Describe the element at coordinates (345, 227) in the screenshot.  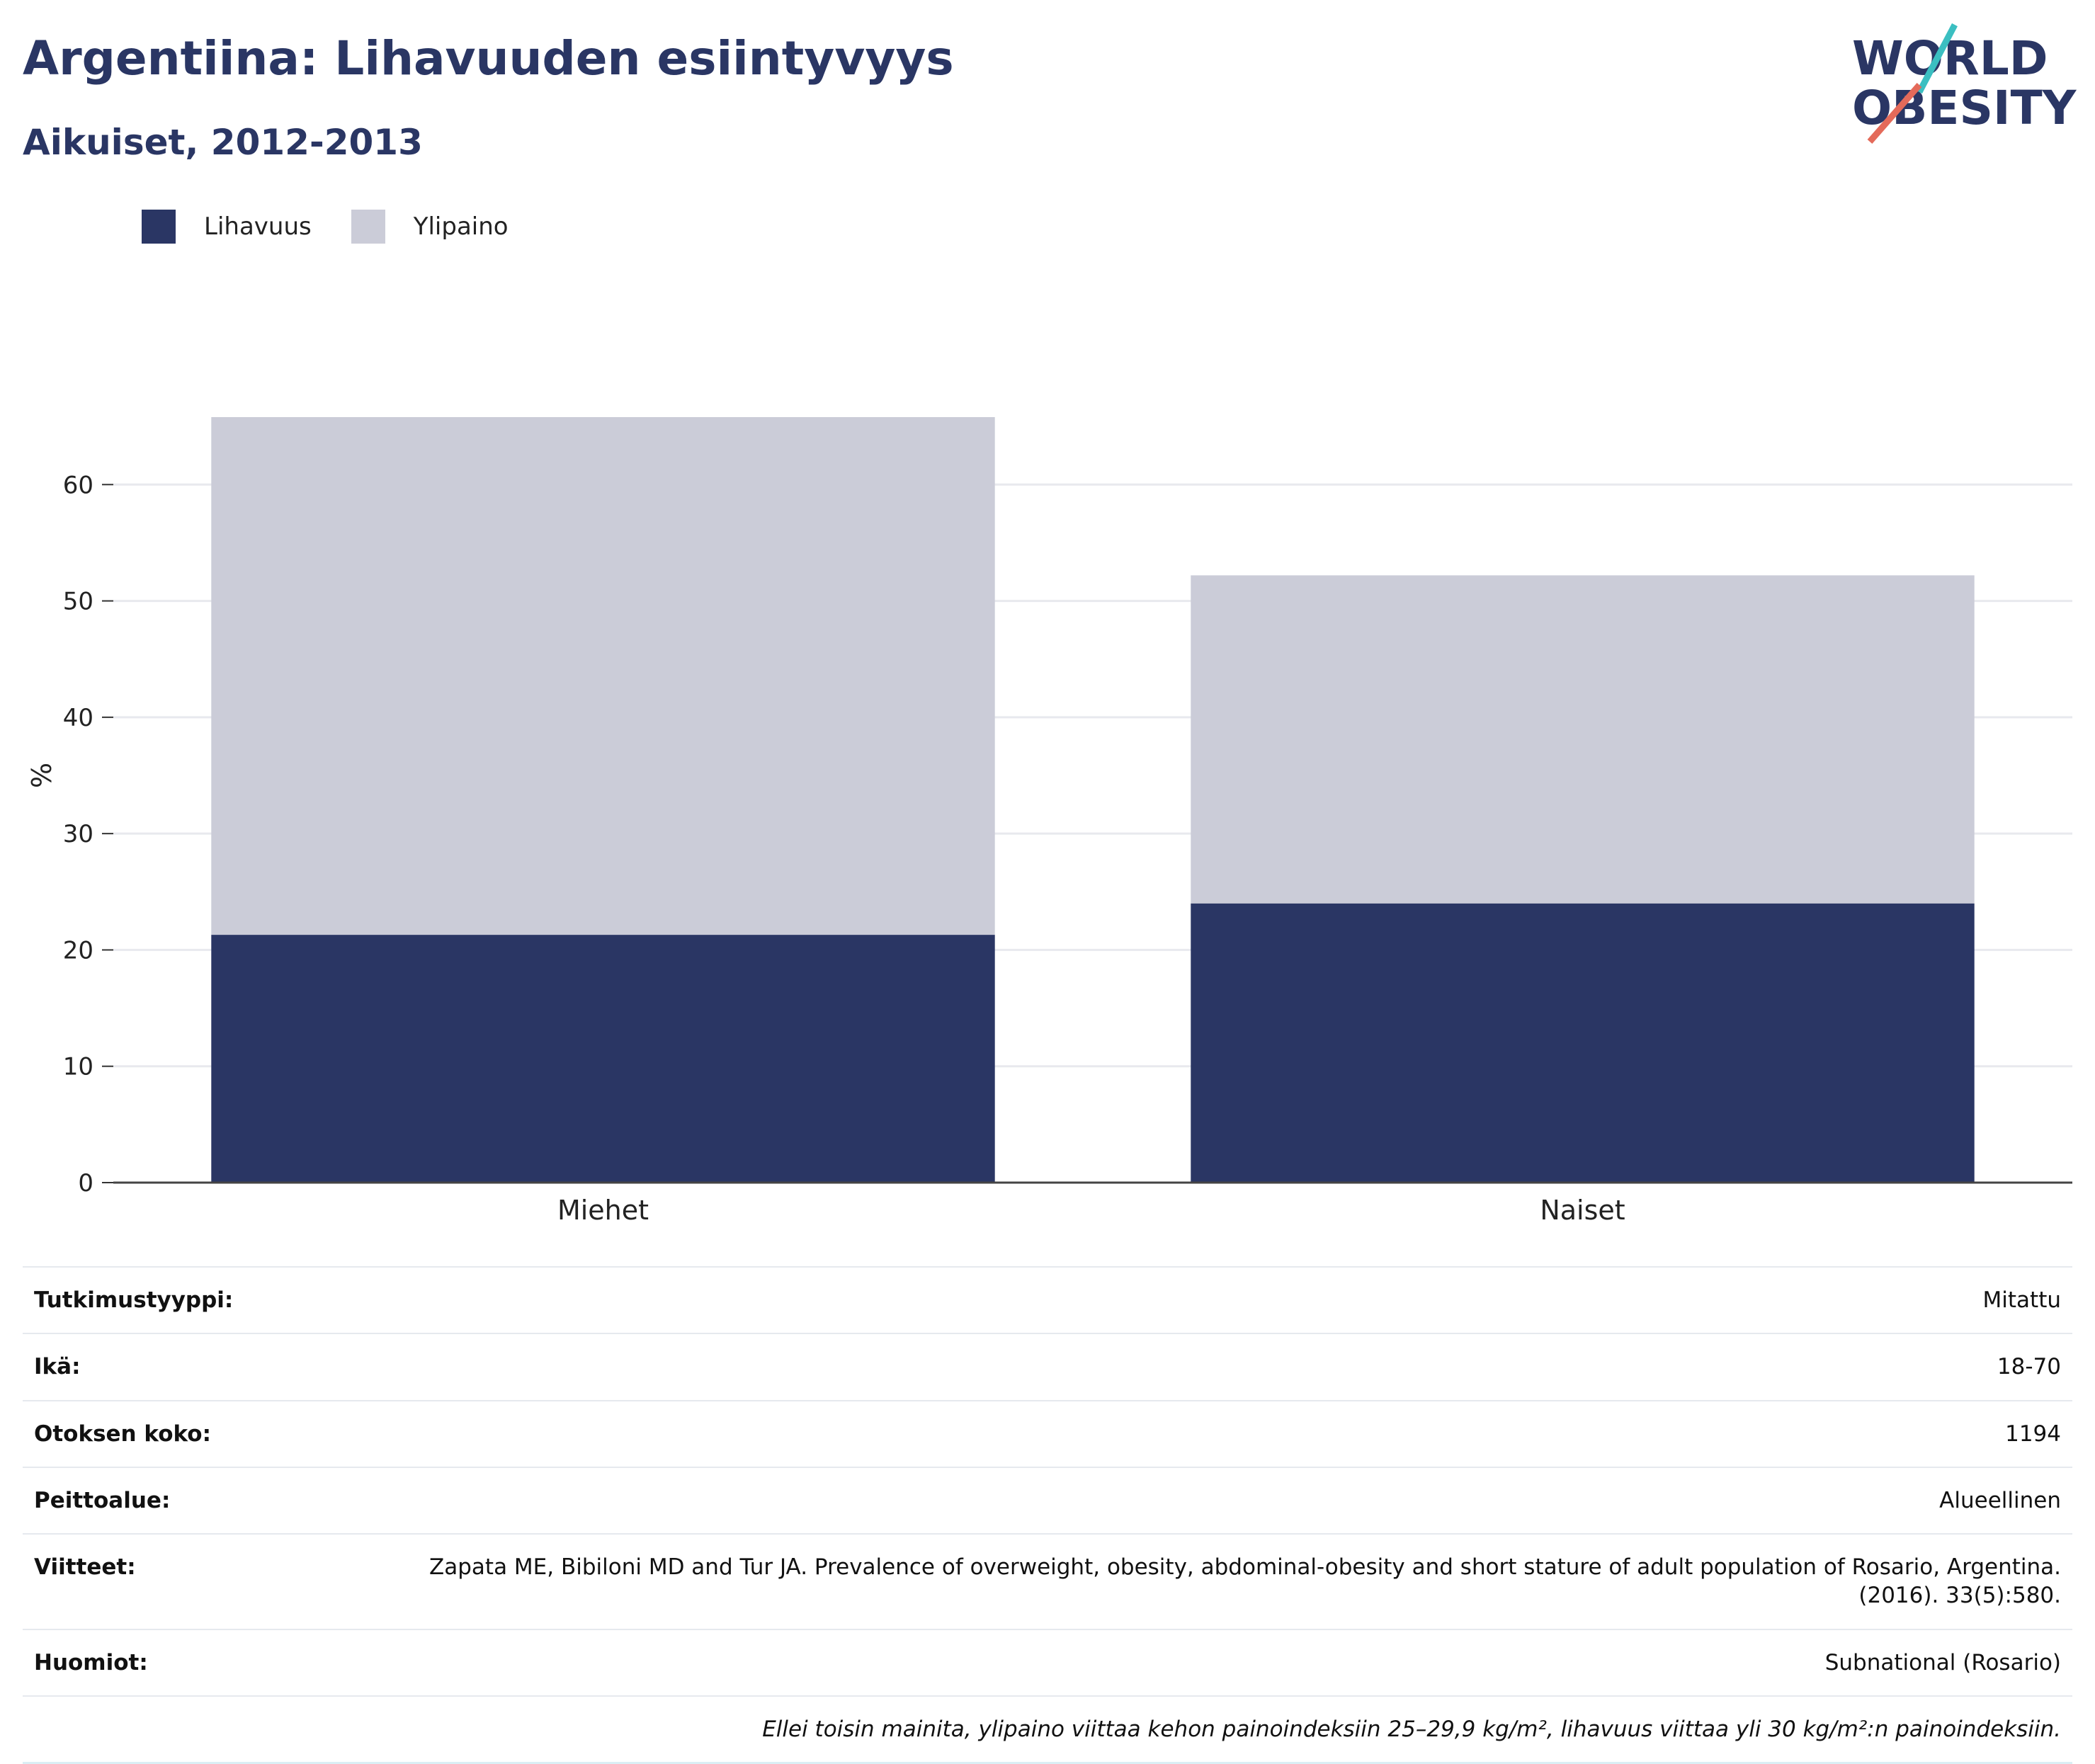
I see `chart-legend: Lihavuus Ylipaino` at that location.